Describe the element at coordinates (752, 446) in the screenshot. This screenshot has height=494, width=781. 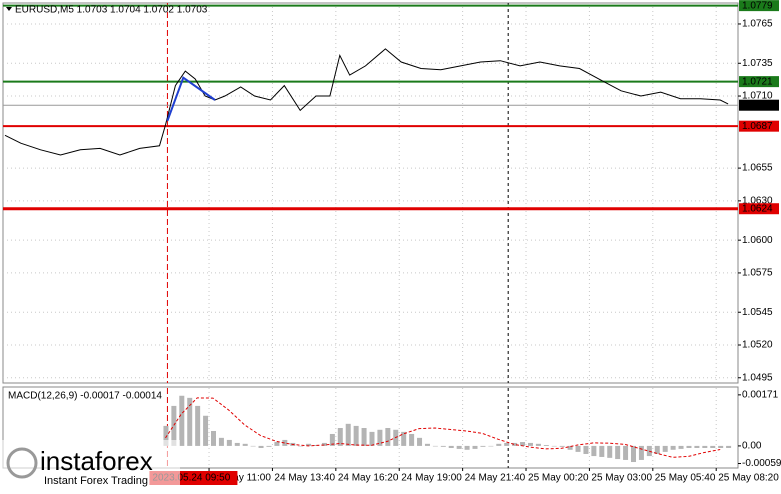
I see `y-tick-label: 0.00` at that location.